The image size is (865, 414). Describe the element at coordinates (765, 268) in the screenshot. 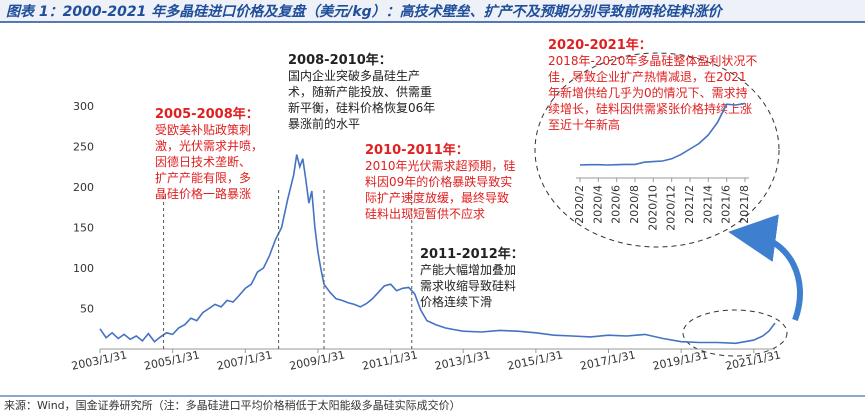

I see `link-arrow` at that location.